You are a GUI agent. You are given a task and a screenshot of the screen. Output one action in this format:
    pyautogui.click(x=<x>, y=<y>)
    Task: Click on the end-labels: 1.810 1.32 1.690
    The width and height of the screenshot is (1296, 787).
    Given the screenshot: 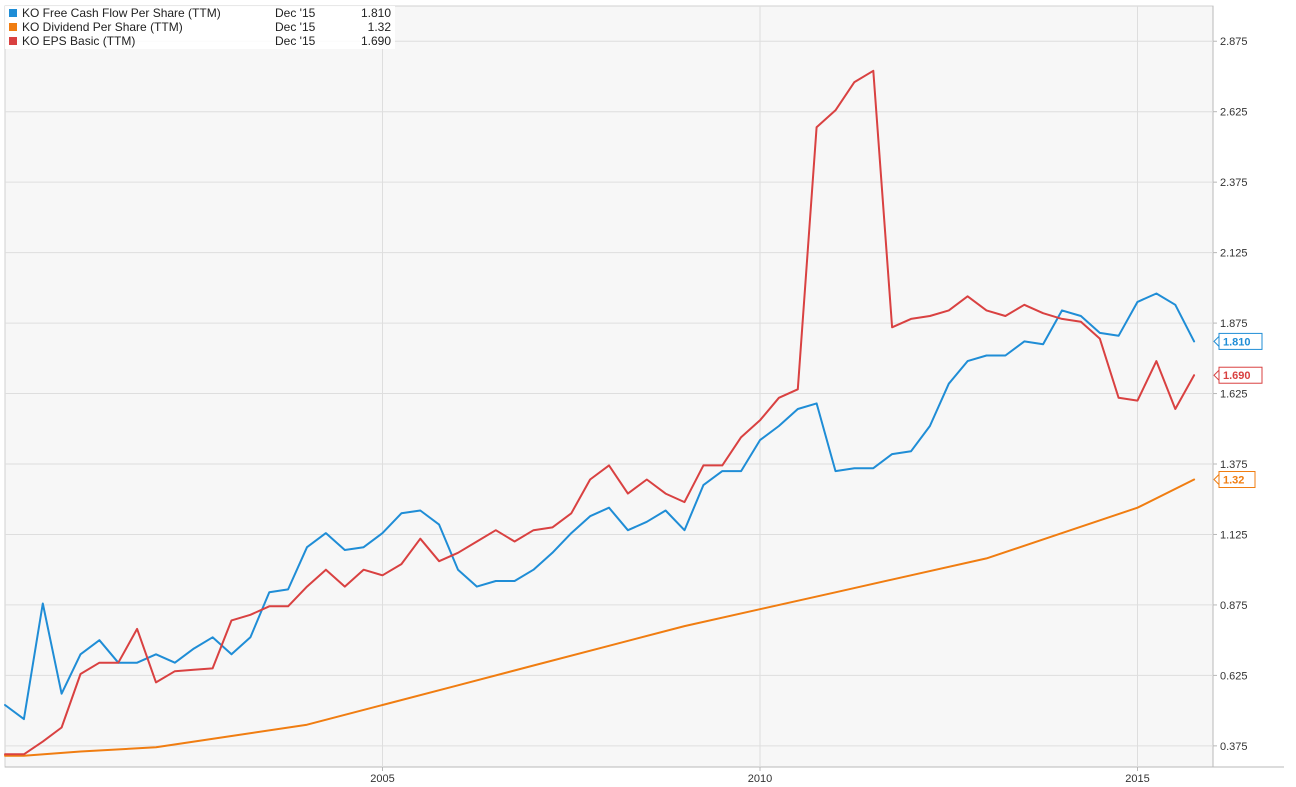 What is the action you would take?
    pyautogui.click(x=1238, y=410)
    